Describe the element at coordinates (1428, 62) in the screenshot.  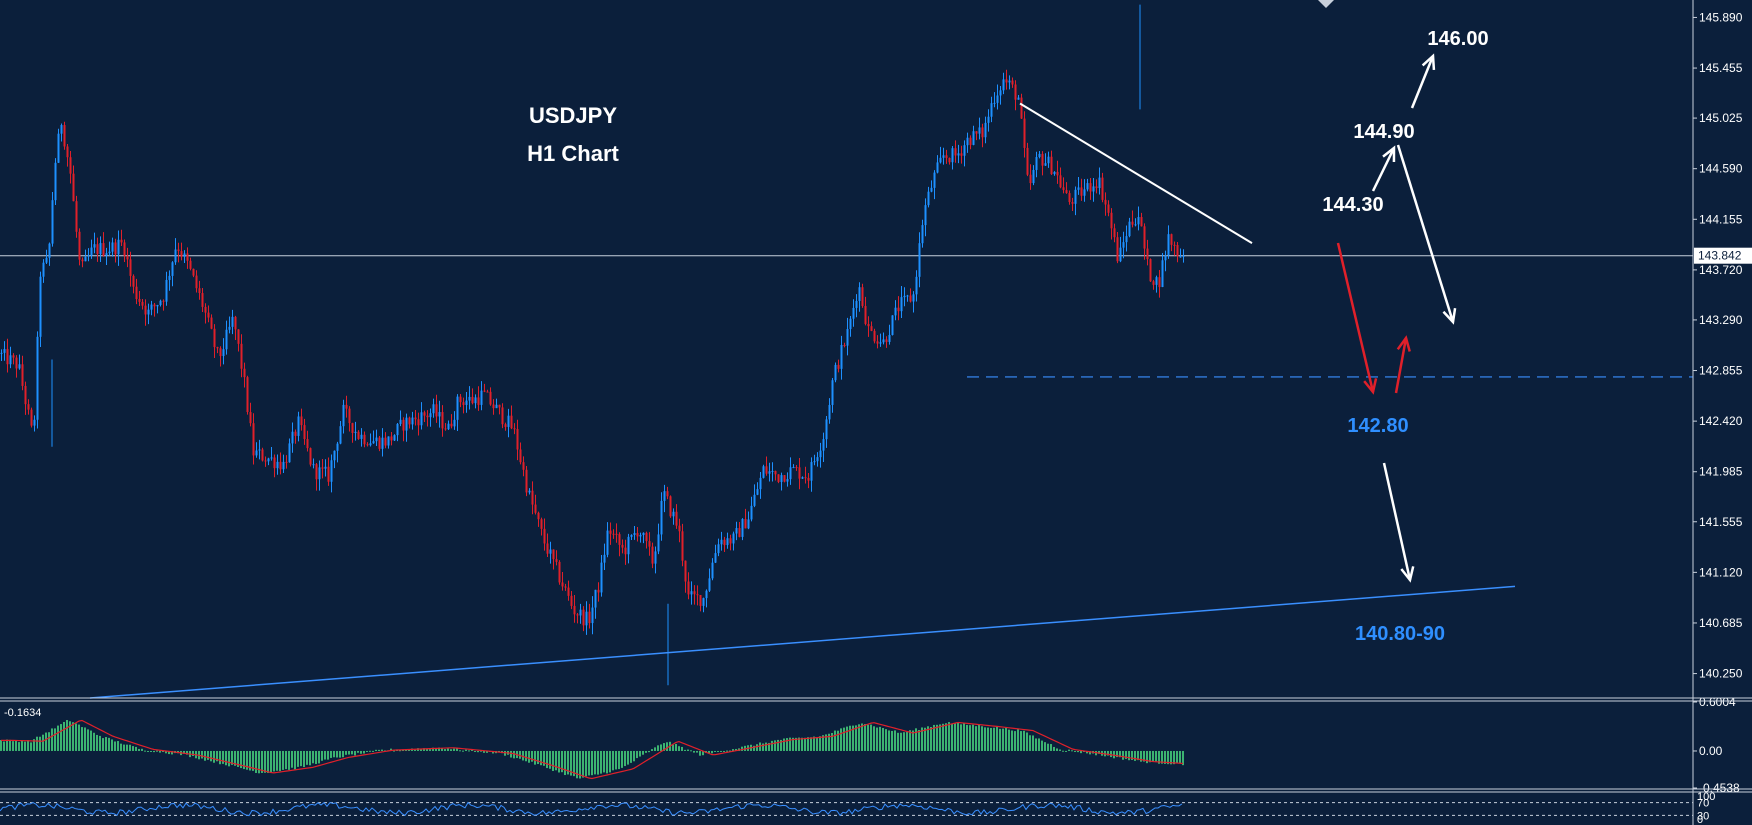
I see `arrow-up-to-146-head` at that location.